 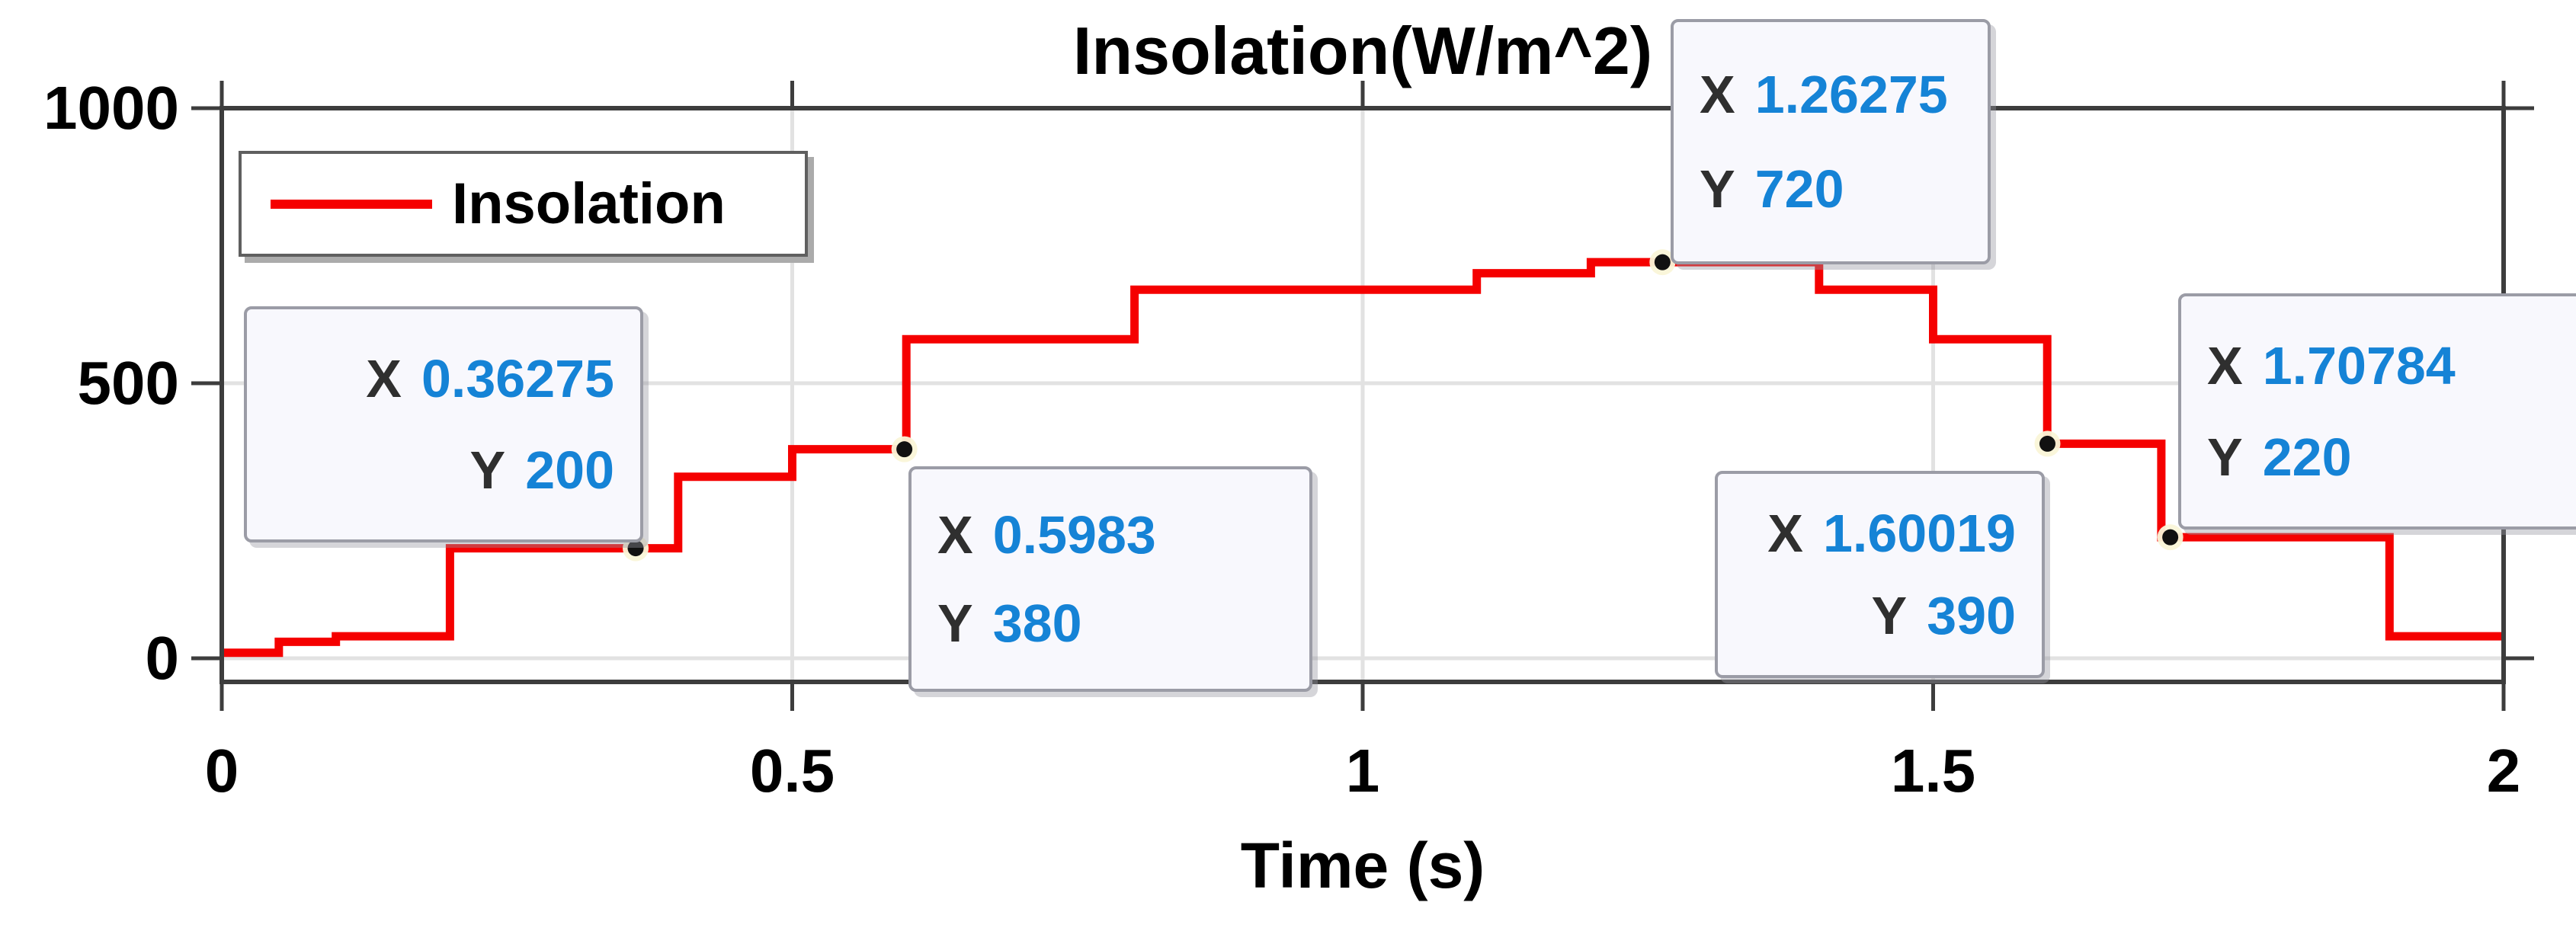 I want to click on datatip-y-row: Y 720, so click(x=1831, y=188).